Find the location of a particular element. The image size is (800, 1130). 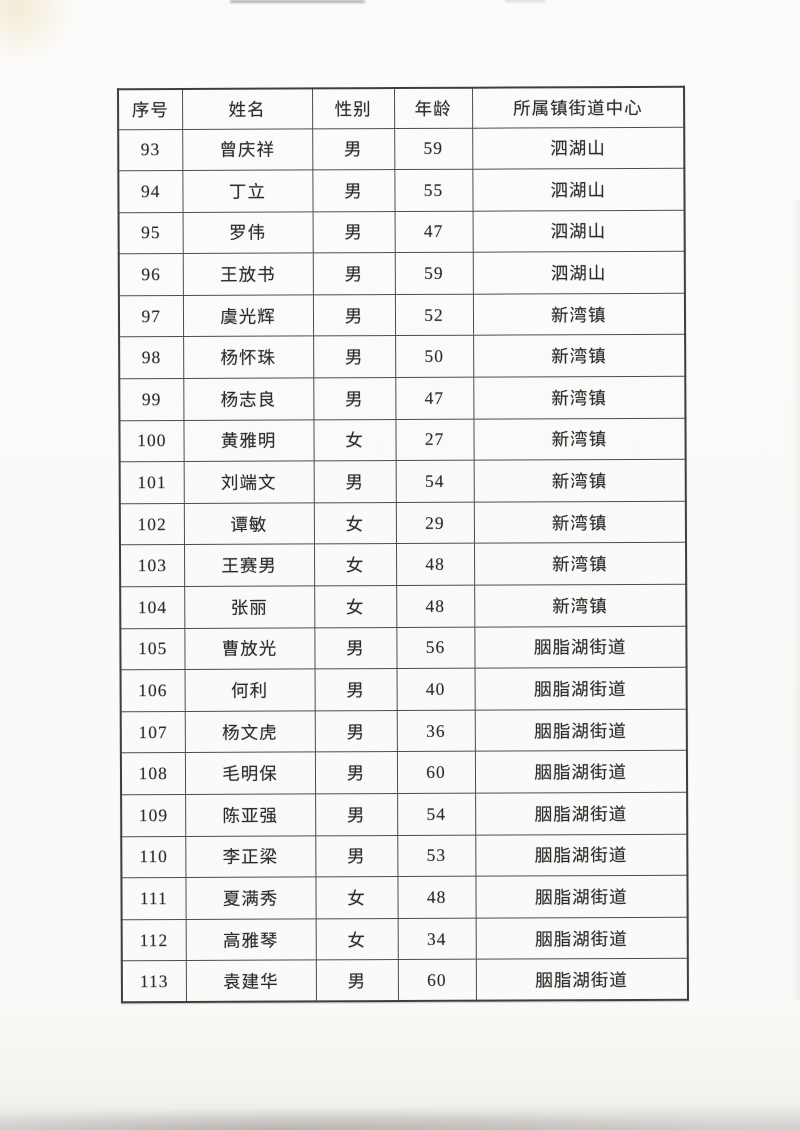

cell-serial-number: 107 is located at coordinates (152, 732).